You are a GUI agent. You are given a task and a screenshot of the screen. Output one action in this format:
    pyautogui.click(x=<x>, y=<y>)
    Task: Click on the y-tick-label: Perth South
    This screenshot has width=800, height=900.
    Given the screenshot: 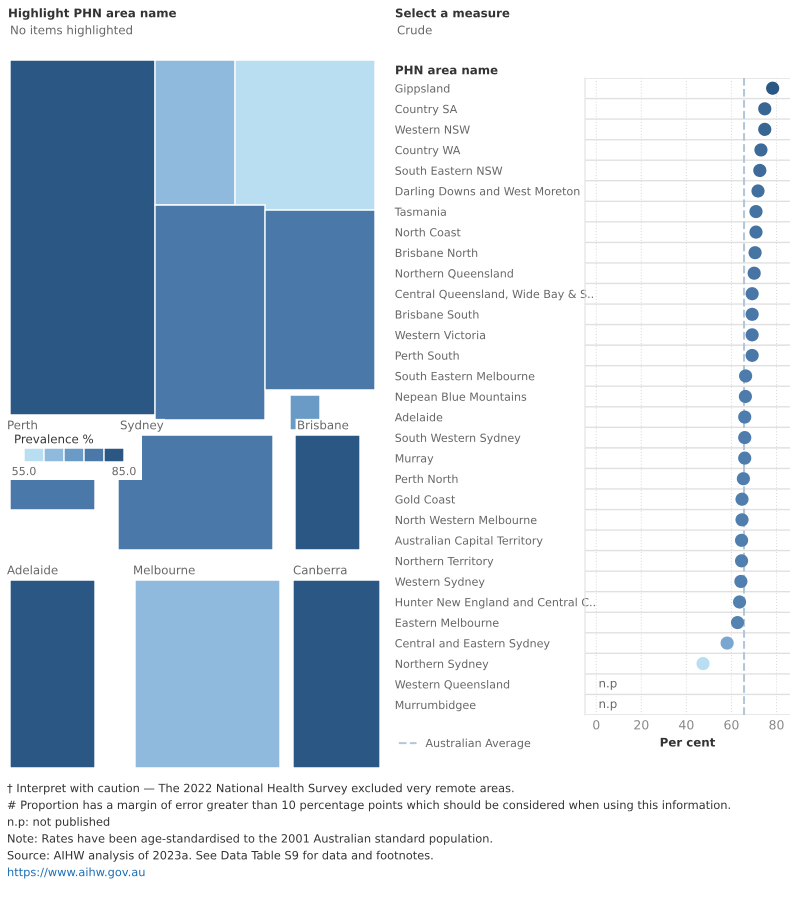 What is the action you would take?
    pyautogui.click(x=427, y=355)
    